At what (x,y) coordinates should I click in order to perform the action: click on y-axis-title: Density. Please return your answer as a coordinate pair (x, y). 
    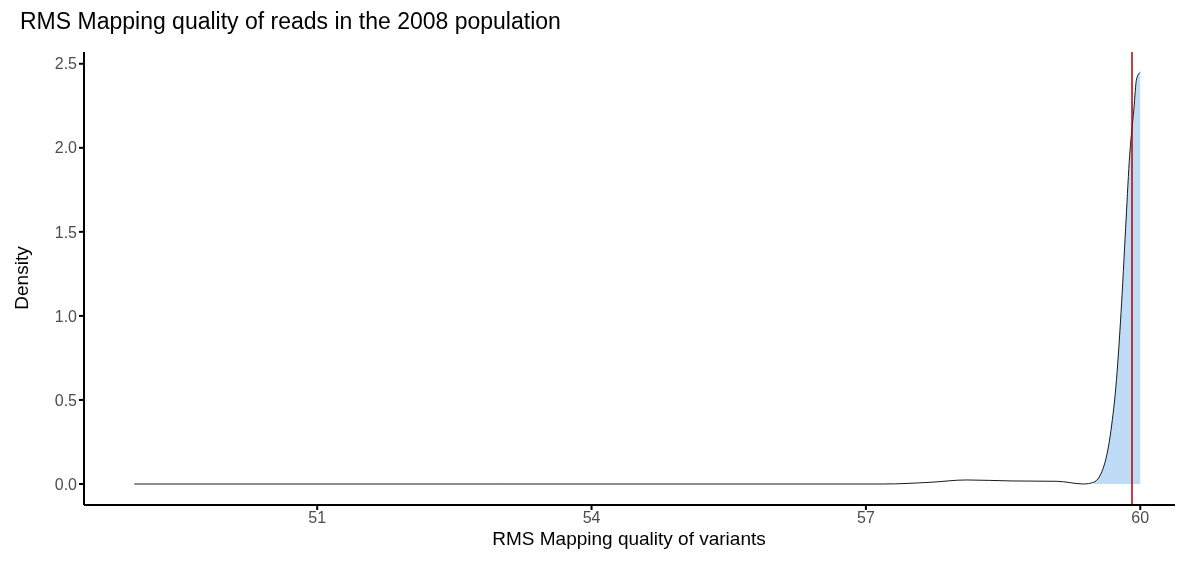
    Looking at the image, I should click on (22, 278).